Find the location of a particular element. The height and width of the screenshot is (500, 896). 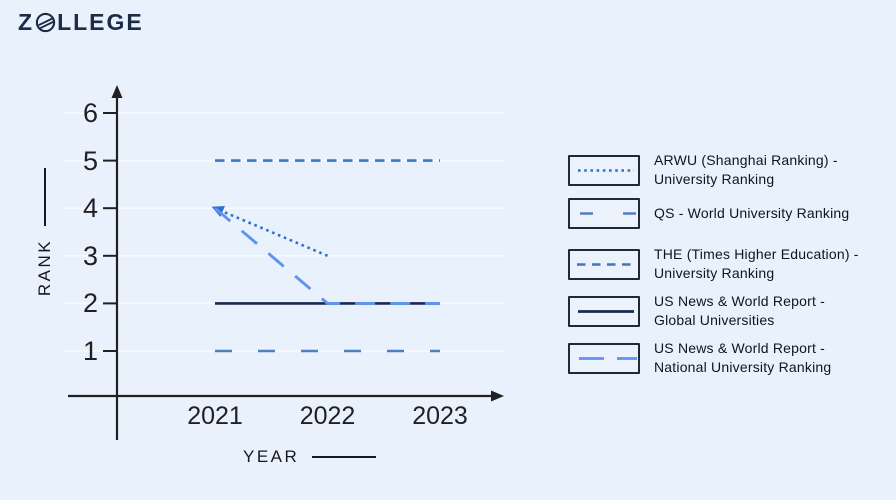

y-tick-label: 6 is located at coordinates (90, 113).